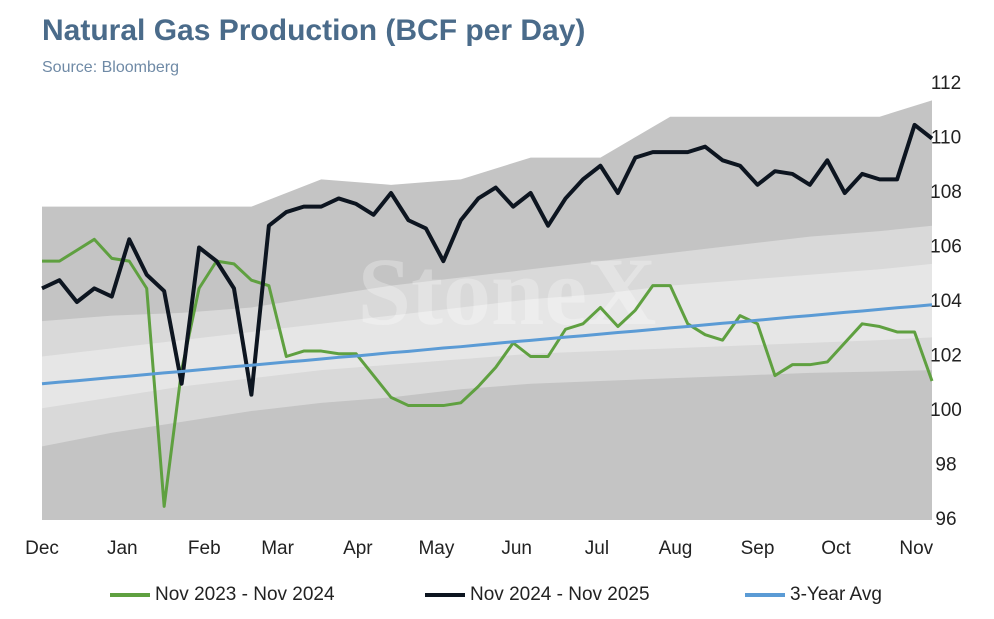 This screenshot has width=994, height=619. I want to click on x-tick-label: Jul, so click(597, 548).